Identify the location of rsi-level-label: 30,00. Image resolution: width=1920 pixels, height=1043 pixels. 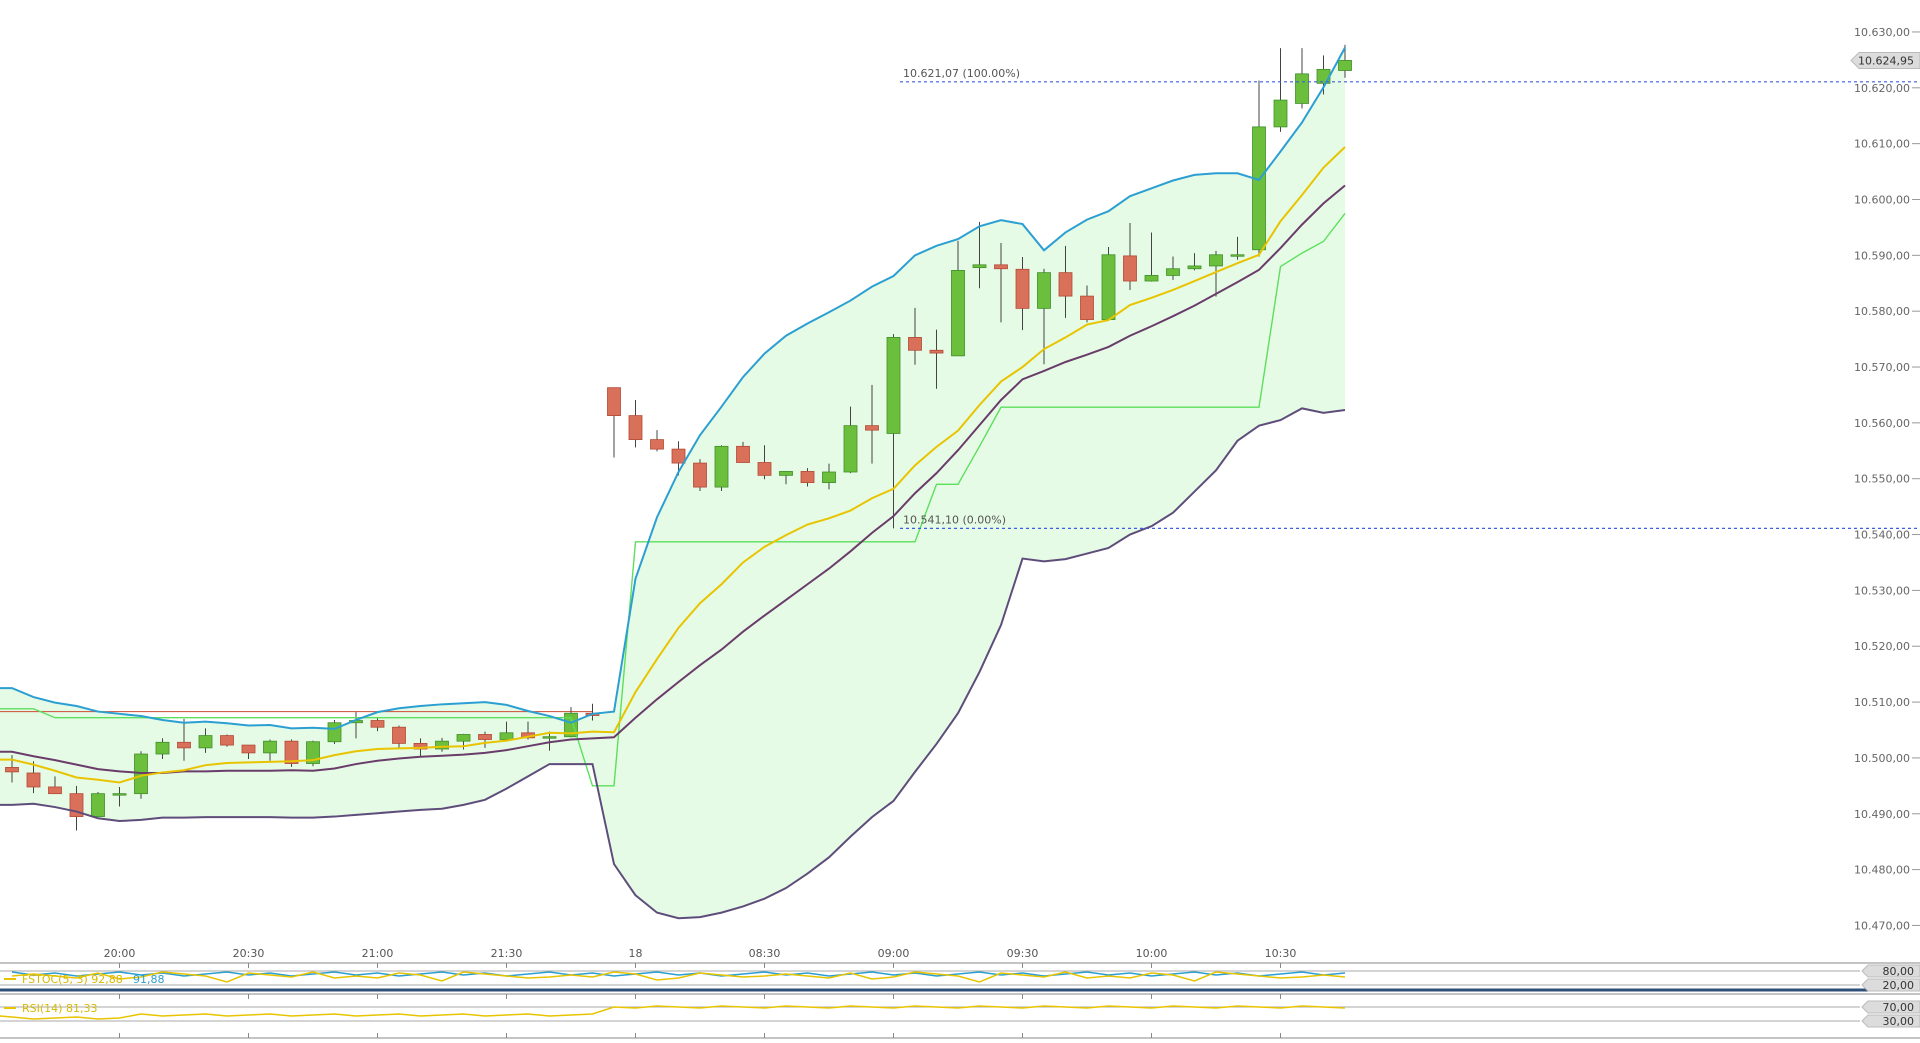
(1899, 1021).